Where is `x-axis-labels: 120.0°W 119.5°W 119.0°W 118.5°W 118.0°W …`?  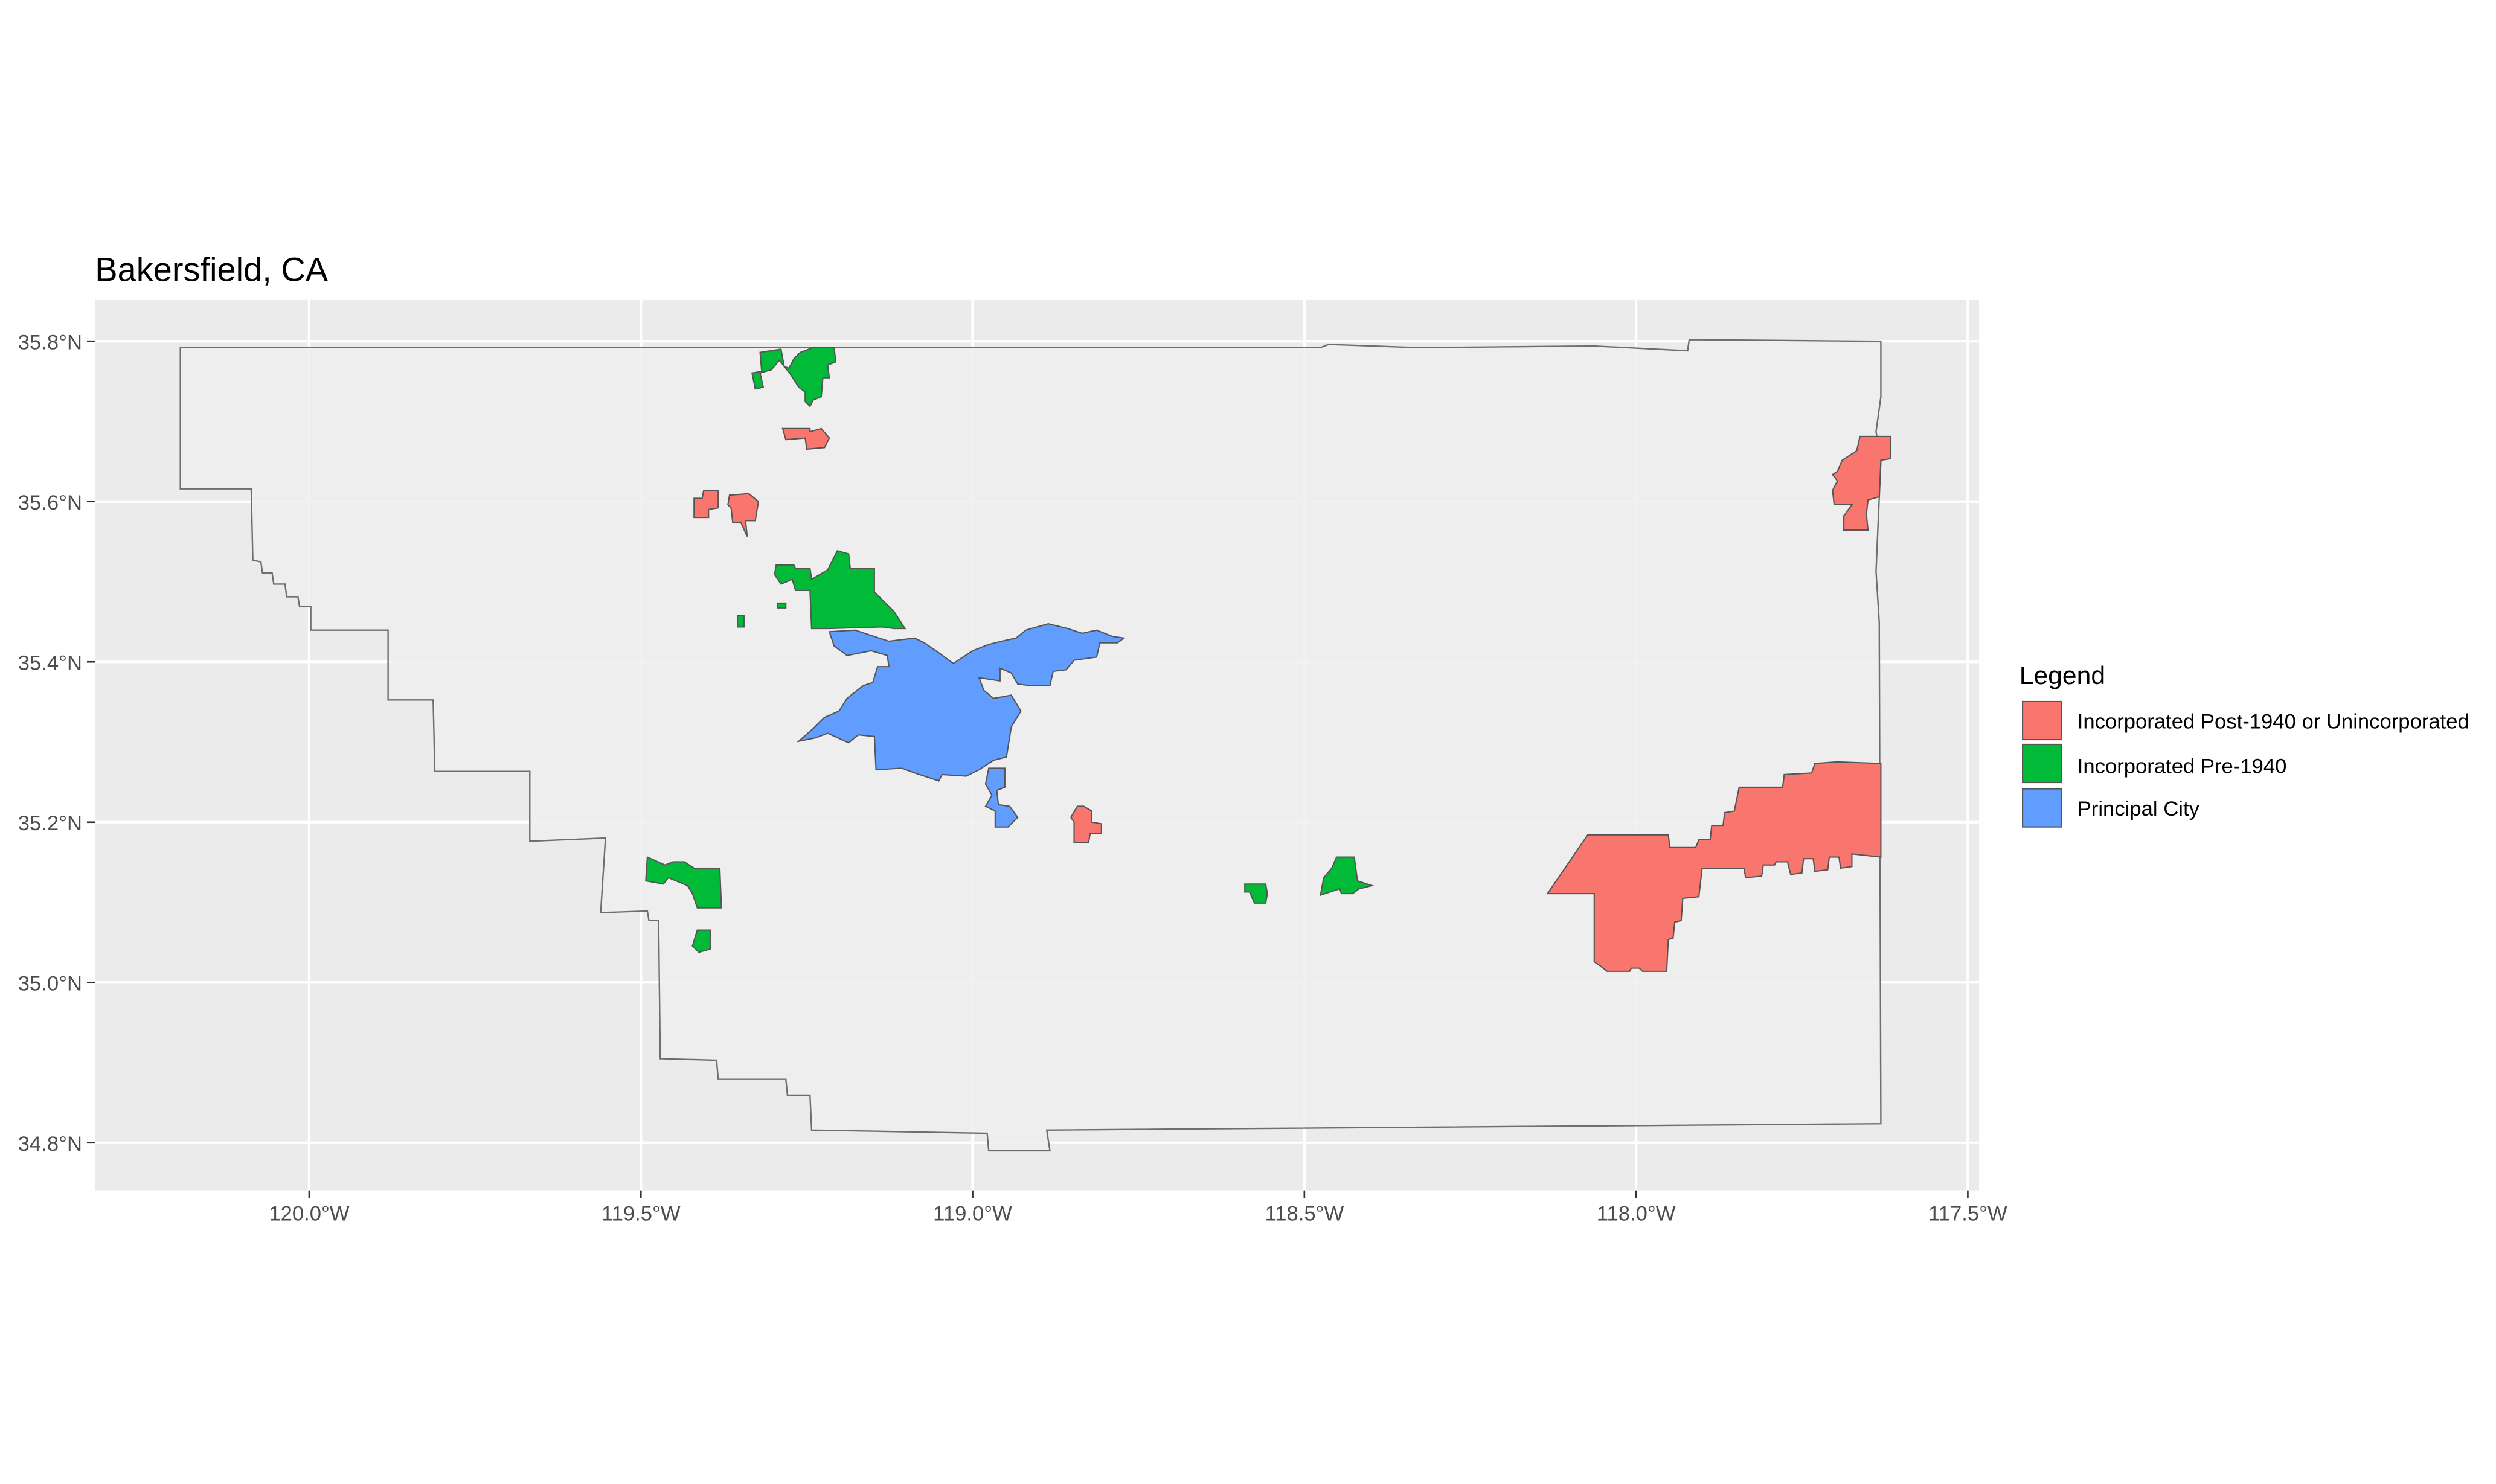 x-axis-labels: 120.0°W 119.5°W 119.0°W 118.5°W 118.0°W … is located at coordinates (1138, 1214).